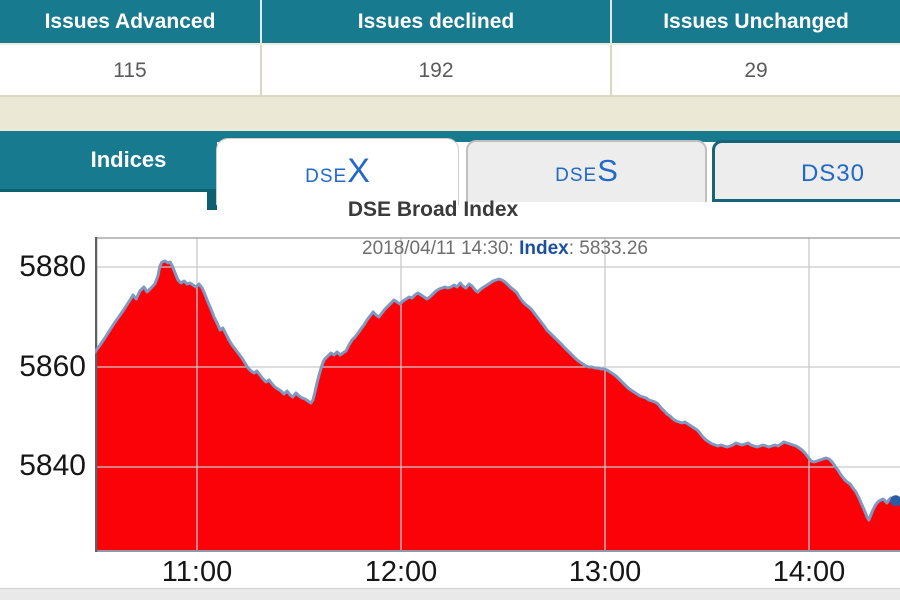  Describe the element at coordinates (437, 71) in the screenshot. I see `stats-value-issues-declined: 192` at that location.